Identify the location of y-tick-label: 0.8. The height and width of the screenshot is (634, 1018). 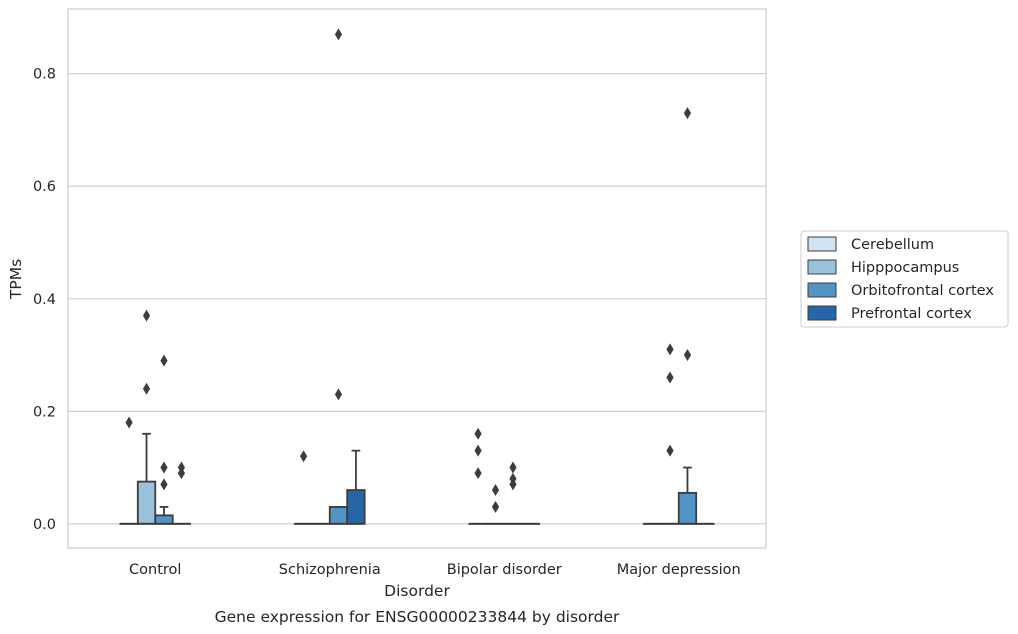
(44, 75).